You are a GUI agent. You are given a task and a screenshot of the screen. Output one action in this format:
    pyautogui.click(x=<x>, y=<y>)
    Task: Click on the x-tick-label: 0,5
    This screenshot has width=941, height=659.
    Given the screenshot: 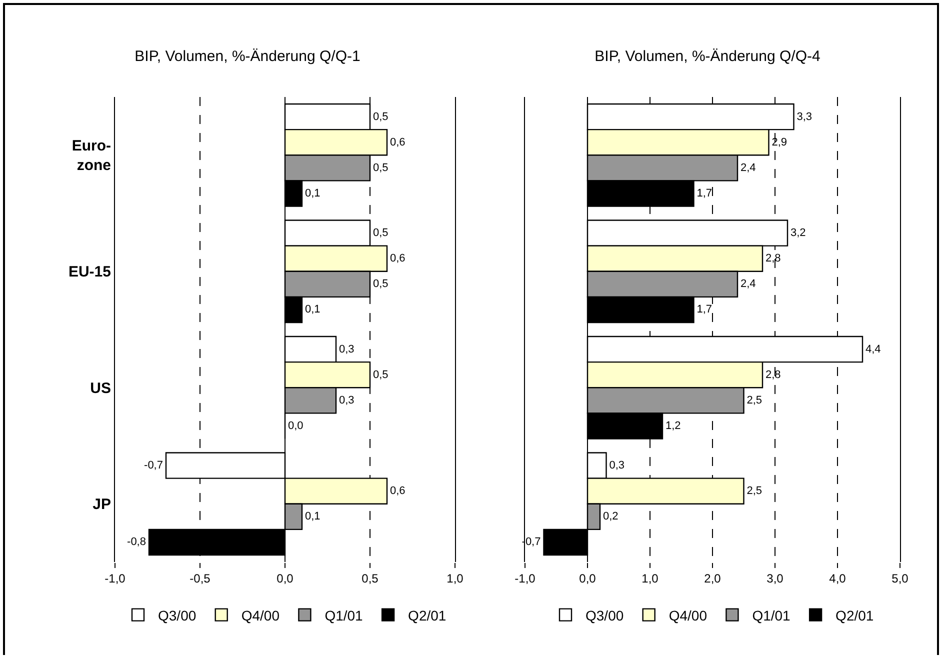 What is the action you would take?
    pyautogui.click(x=370, y=578)
    